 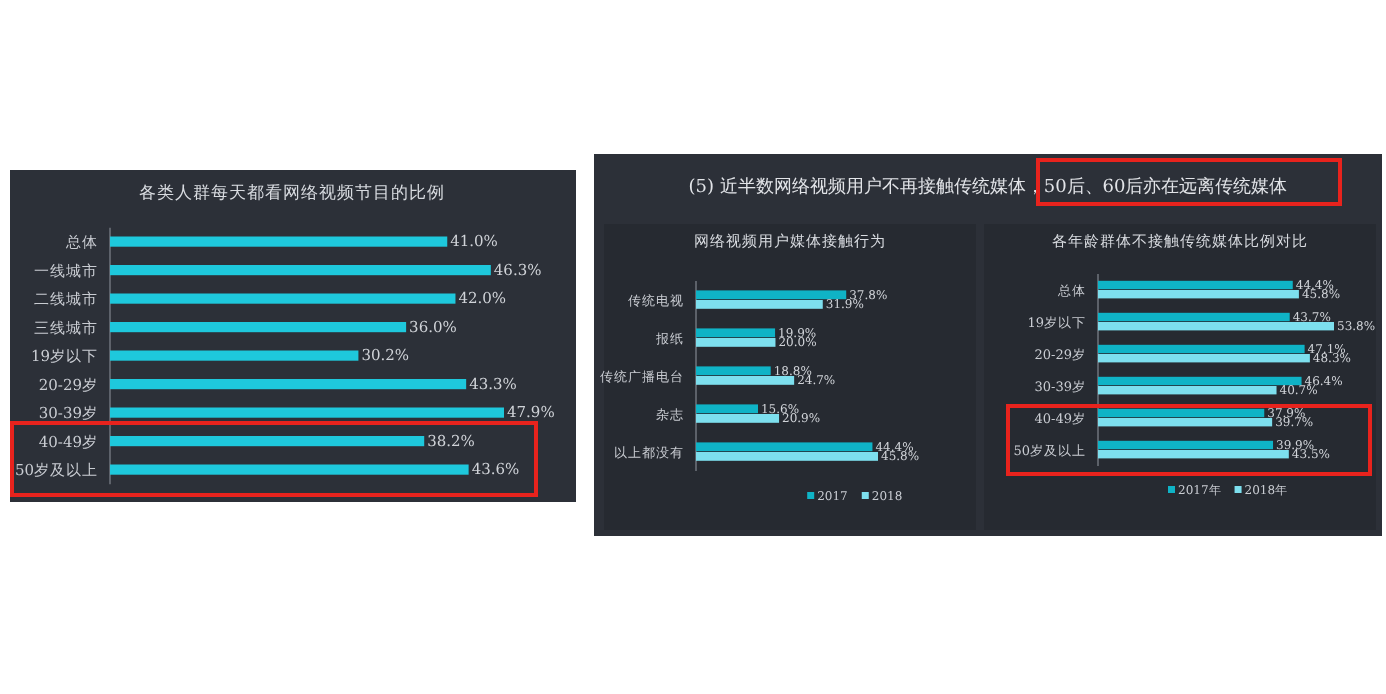 What do you see at coordinates (988, 187) in the screenshot?
I see `text: (5) 近半数网络视频用户不再接触传统媒体，50后、60后亦在远离传统媒体` at bounding box center [988, 187].